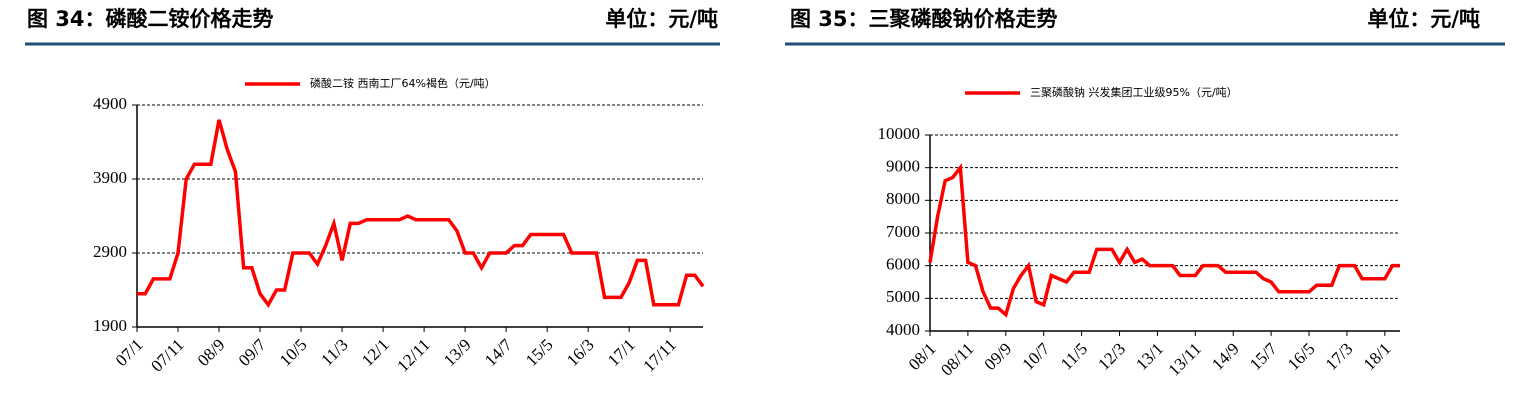 The height and width of the screenshot is (410, 1518). I want to click on x-tick-label: 07/11, so click(167, 355).